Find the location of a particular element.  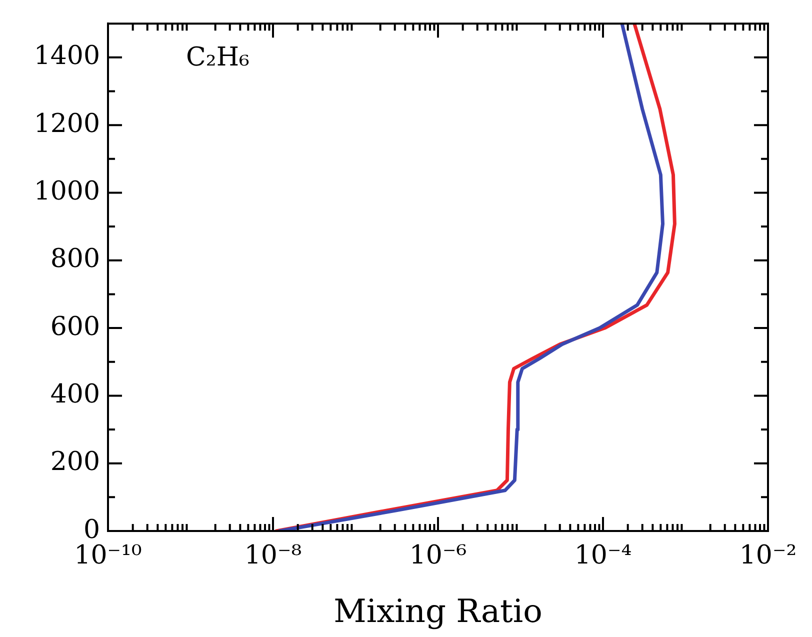

y-tick-label: 600 is located at coordinates (75, 327).